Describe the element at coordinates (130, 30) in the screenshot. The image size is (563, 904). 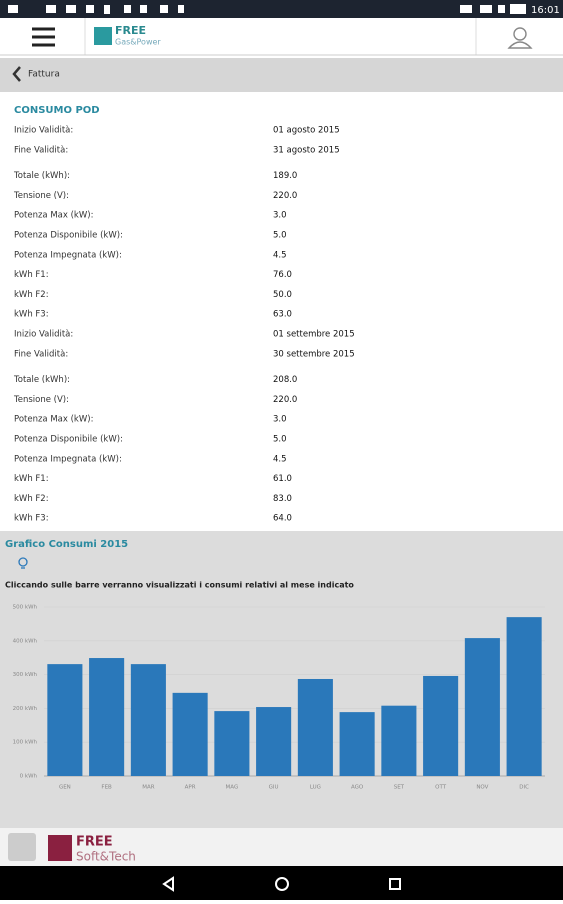
I see `logo-title: FREE` at that location.